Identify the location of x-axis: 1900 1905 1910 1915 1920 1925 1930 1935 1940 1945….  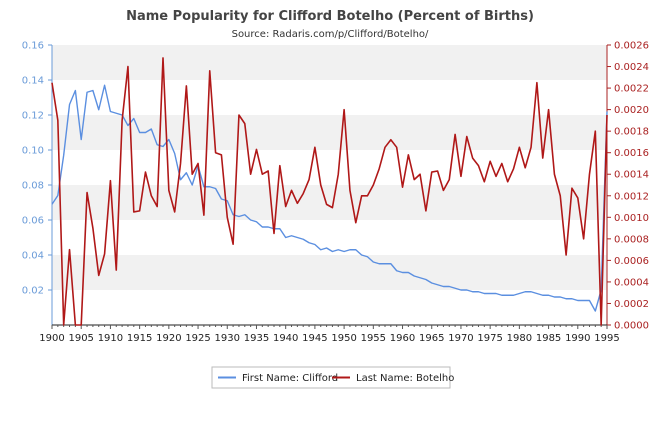
(329, 334).